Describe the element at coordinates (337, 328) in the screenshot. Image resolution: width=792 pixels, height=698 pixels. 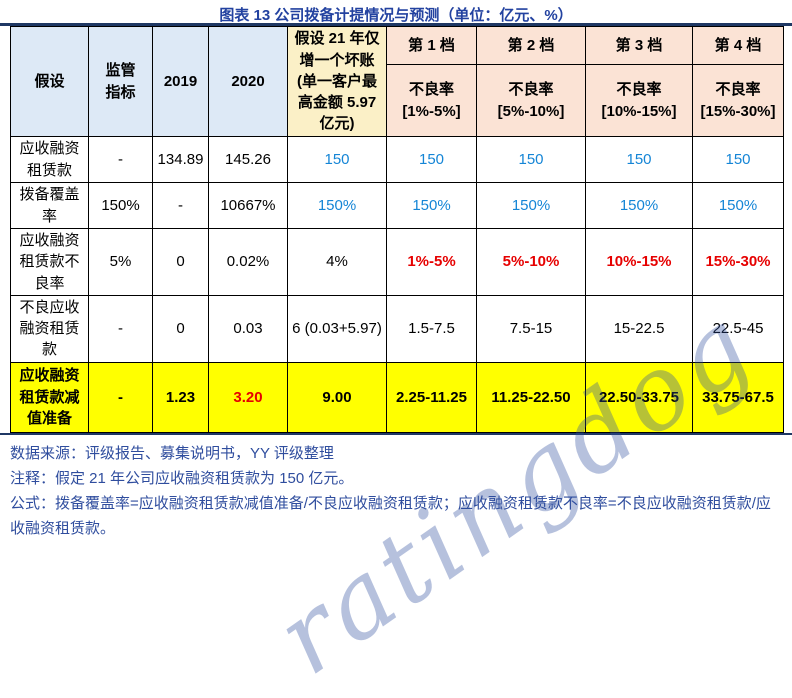
I see `table-cell: 6 (0.03+5.97)` at that location.